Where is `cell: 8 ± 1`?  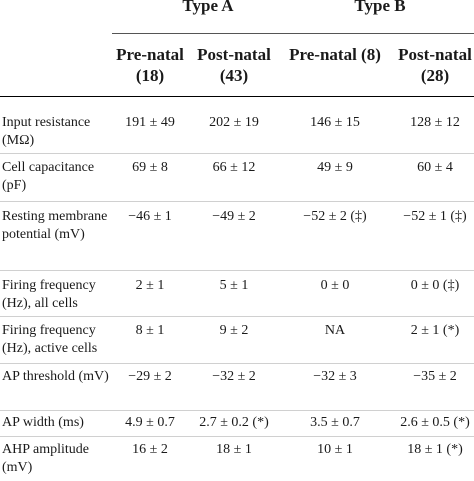
cell: 8 ± 1 is located at coordinates (150, 330).